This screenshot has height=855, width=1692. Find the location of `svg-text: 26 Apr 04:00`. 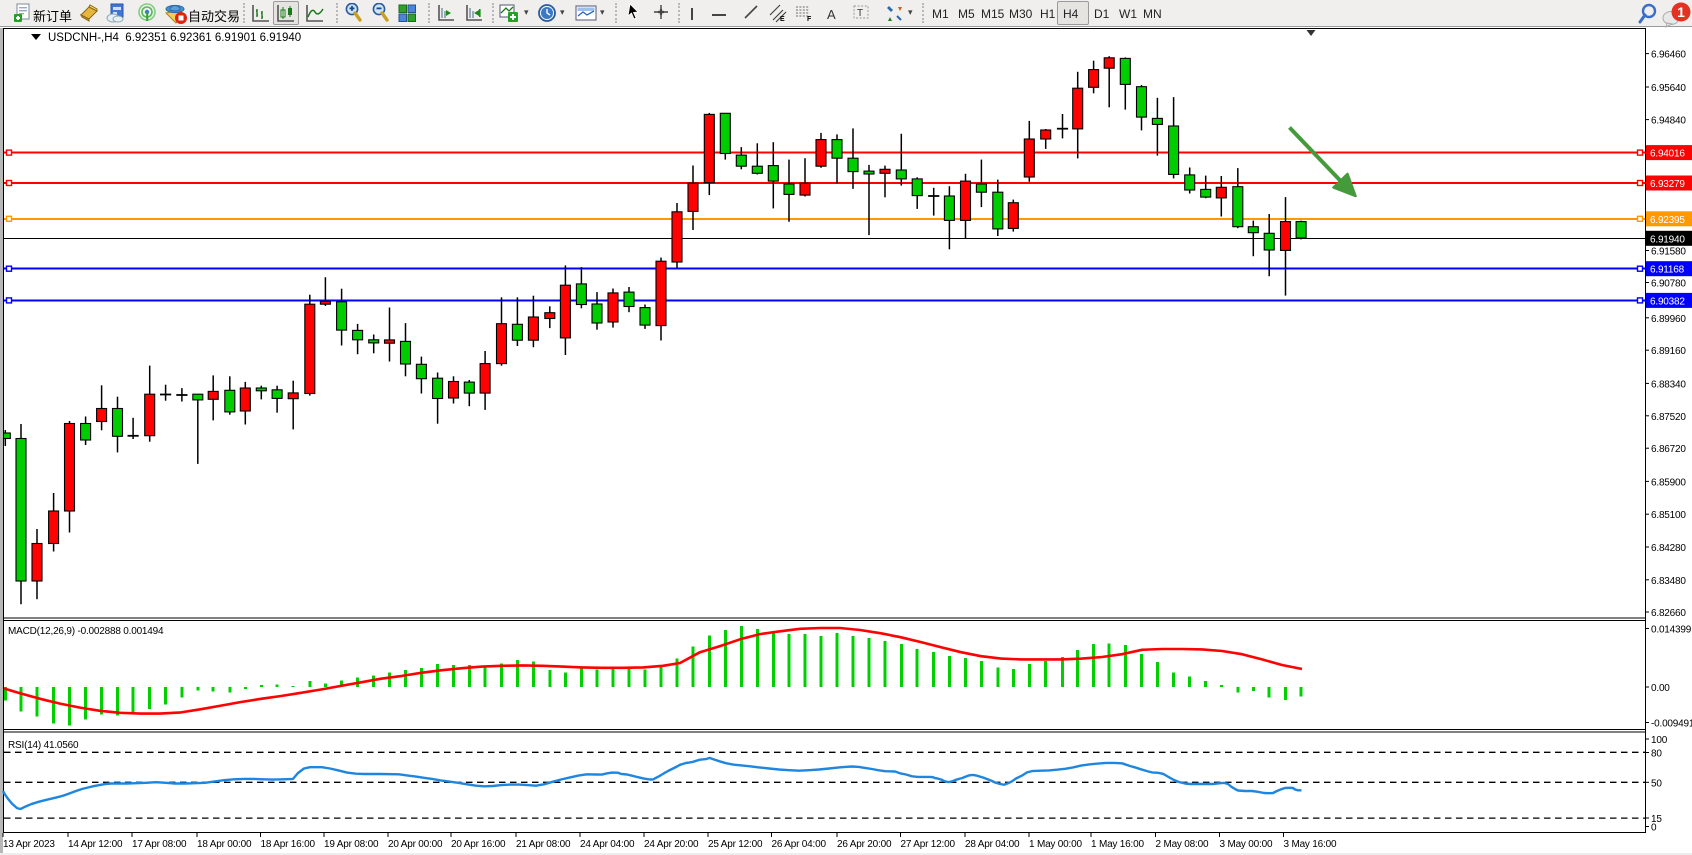

svg-text: 26 Apr 04:00 is located at coordinates (799, 844).